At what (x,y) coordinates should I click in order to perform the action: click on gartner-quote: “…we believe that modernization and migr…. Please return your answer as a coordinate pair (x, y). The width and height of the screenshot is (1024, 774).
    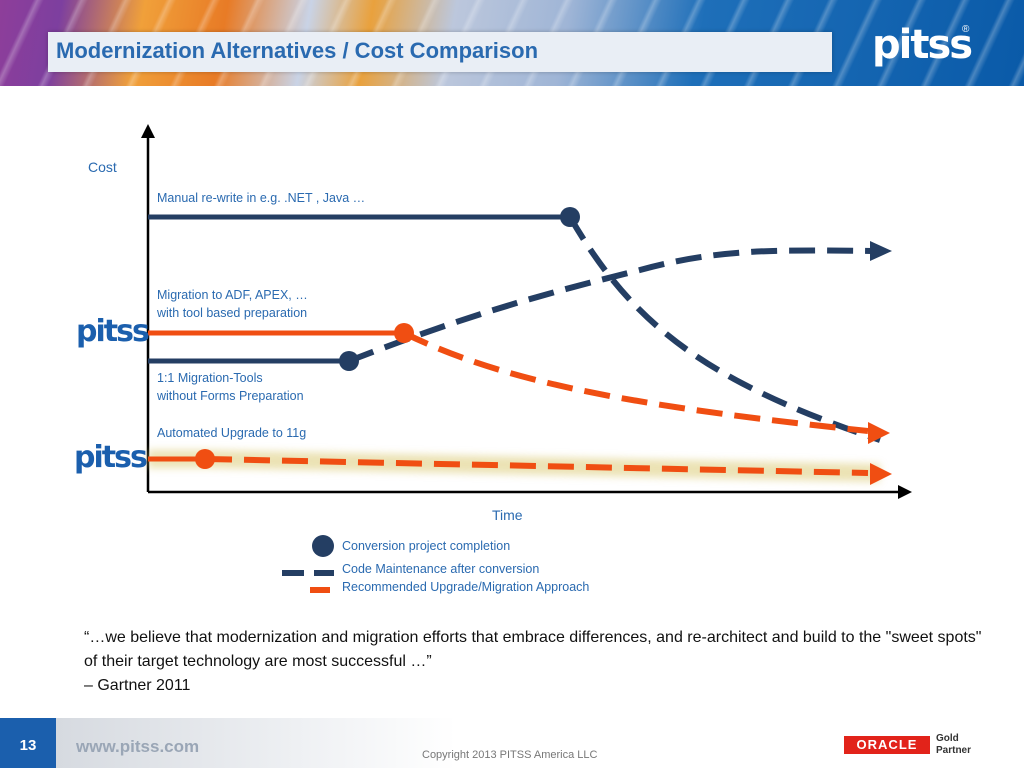
    Looking at the image, I should click on (539, 662).